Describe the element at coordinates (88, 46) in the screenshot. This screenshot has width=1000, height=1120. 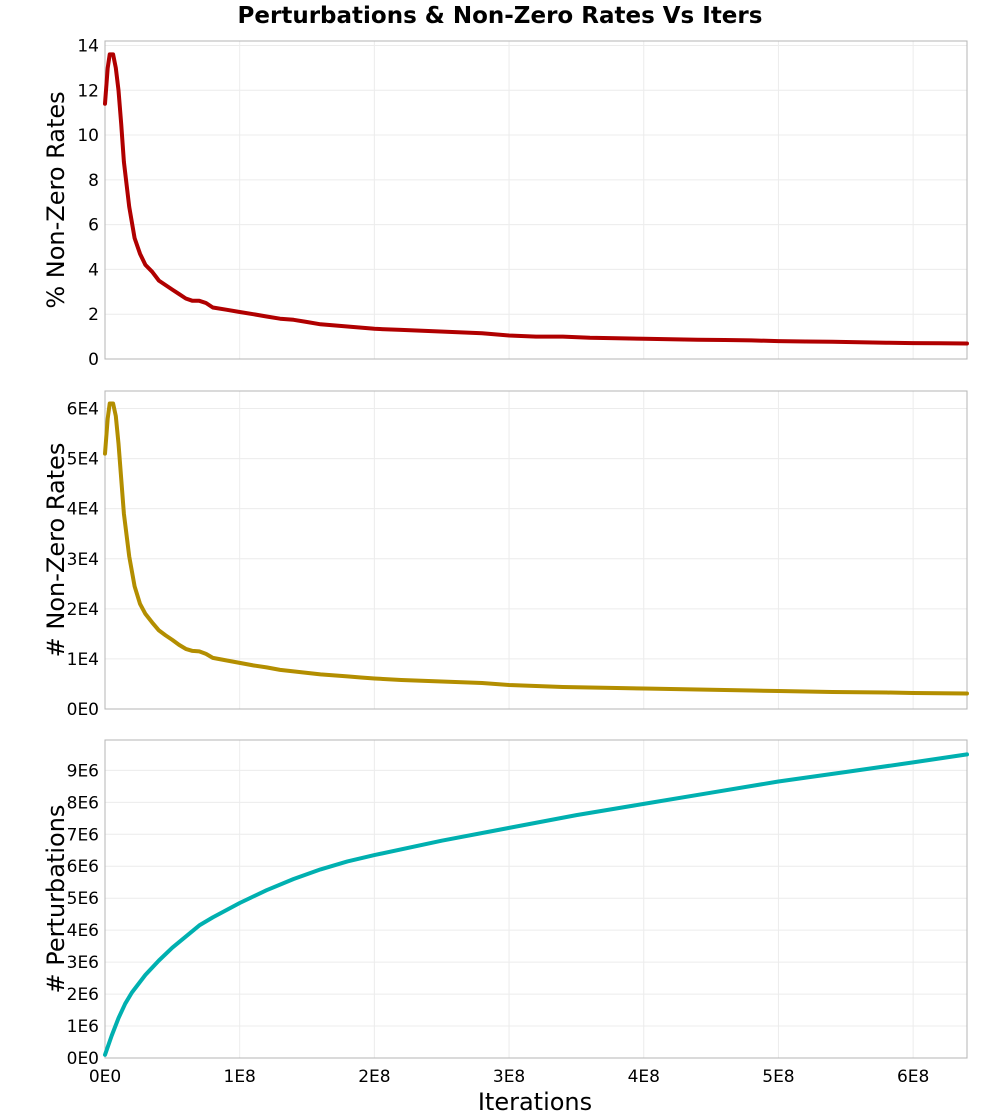
I see `y-tick-label: 14` at that location.